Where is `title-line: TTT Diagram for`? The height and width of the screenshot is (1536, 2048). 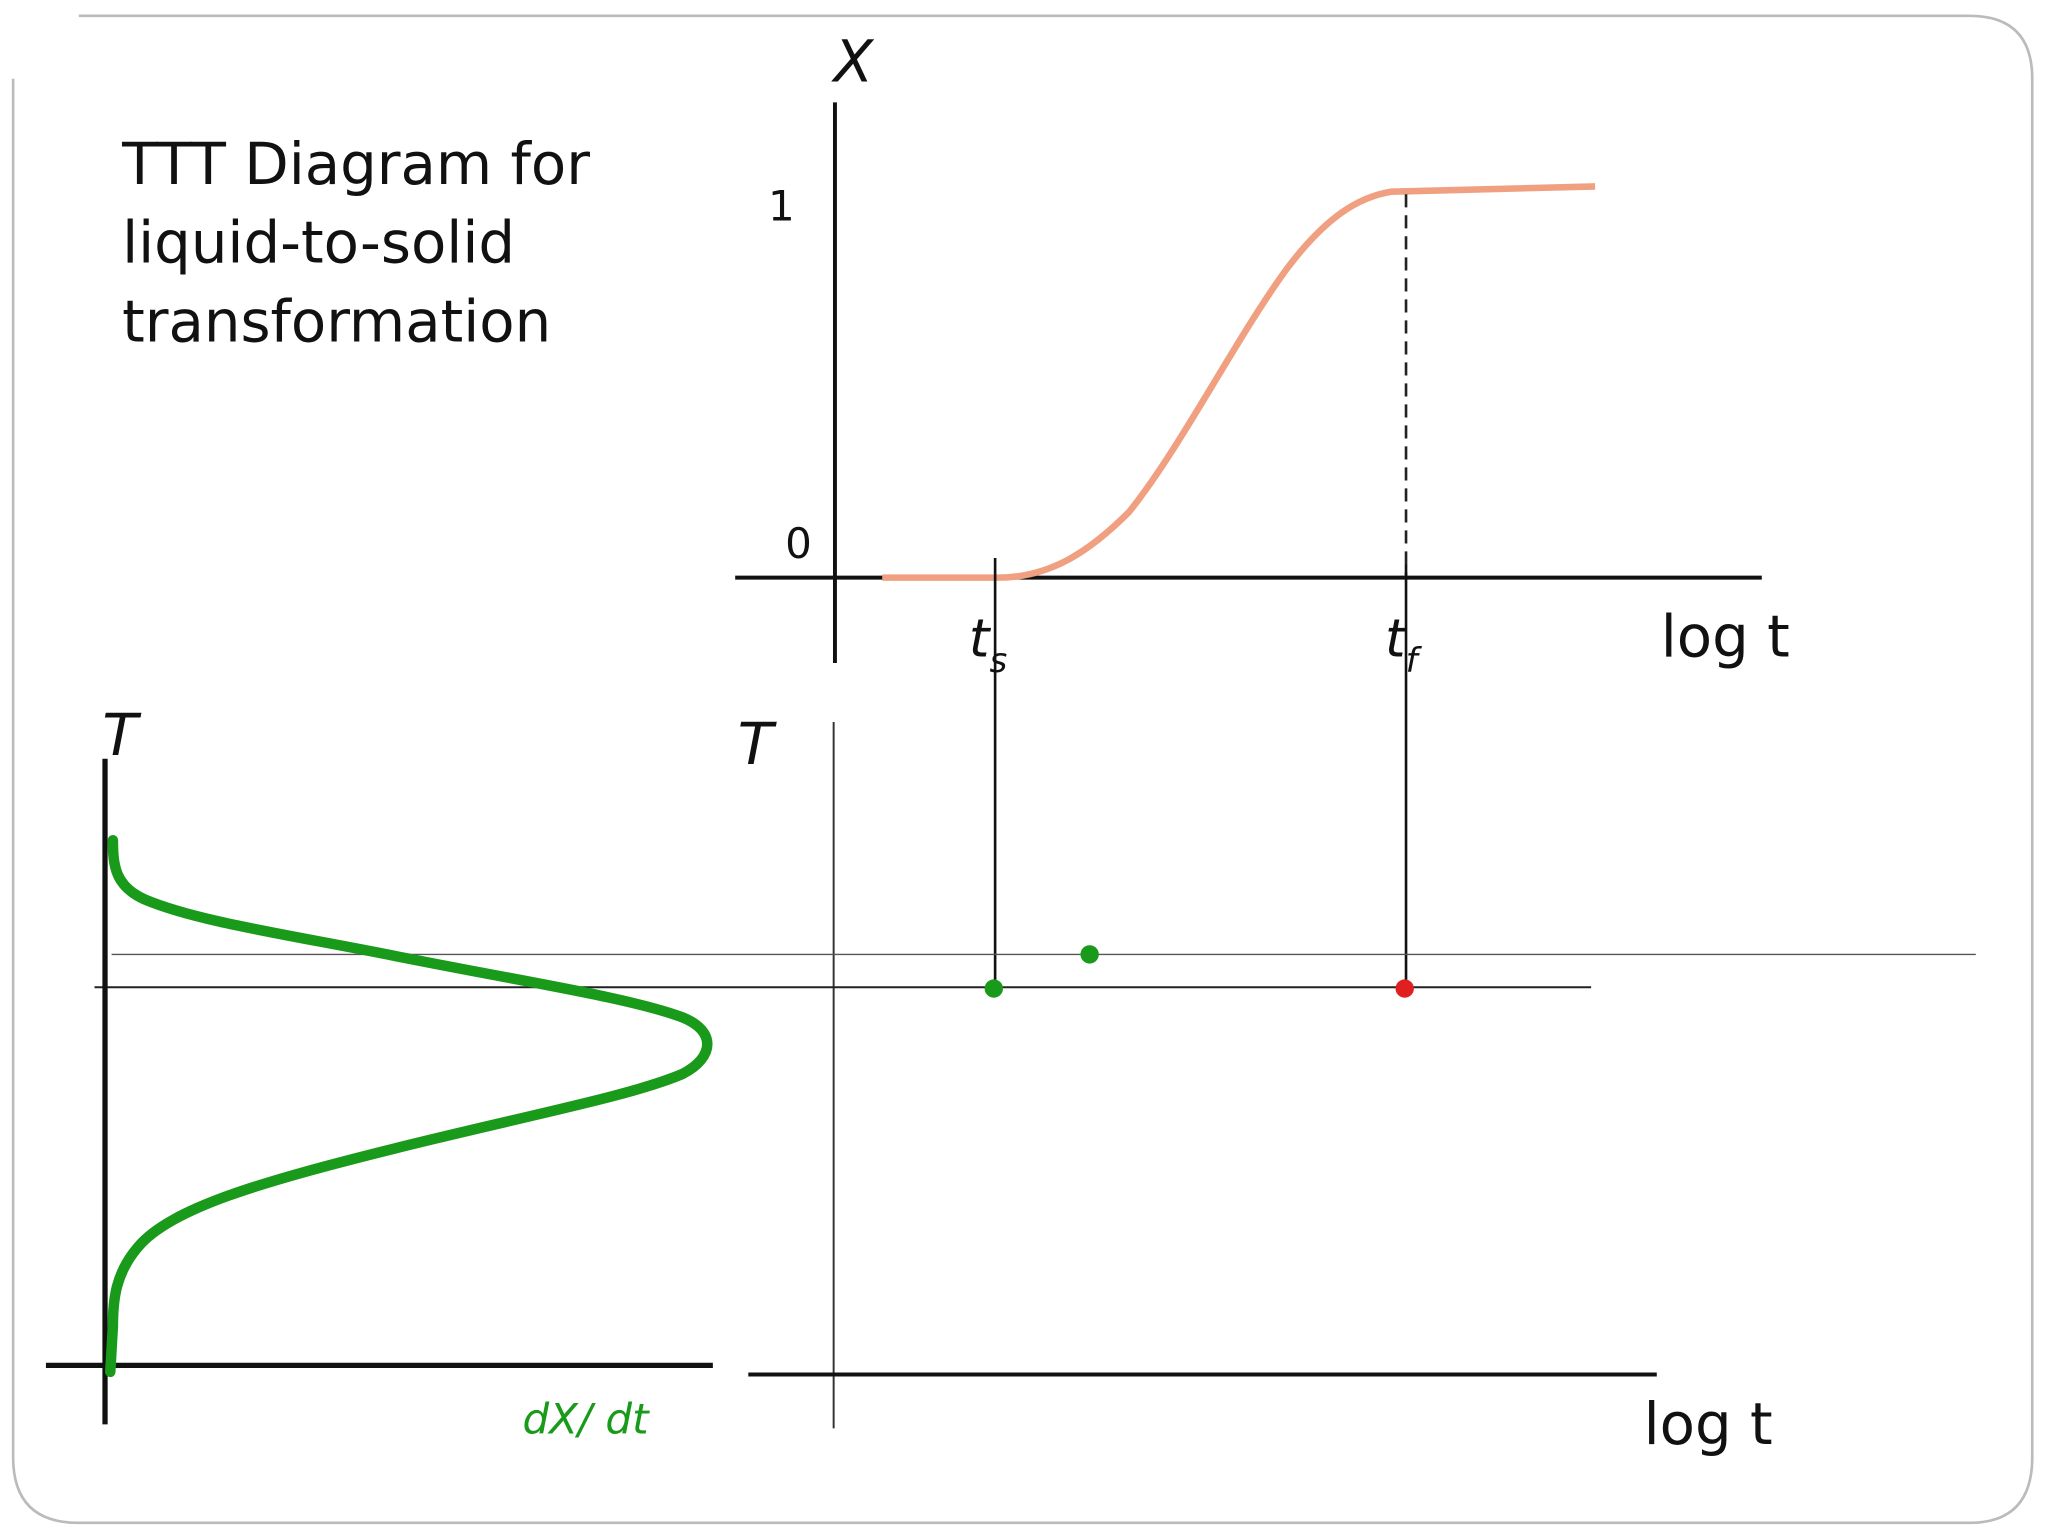 title-line: TTT Diagram for is located at coordinates (355, 164).